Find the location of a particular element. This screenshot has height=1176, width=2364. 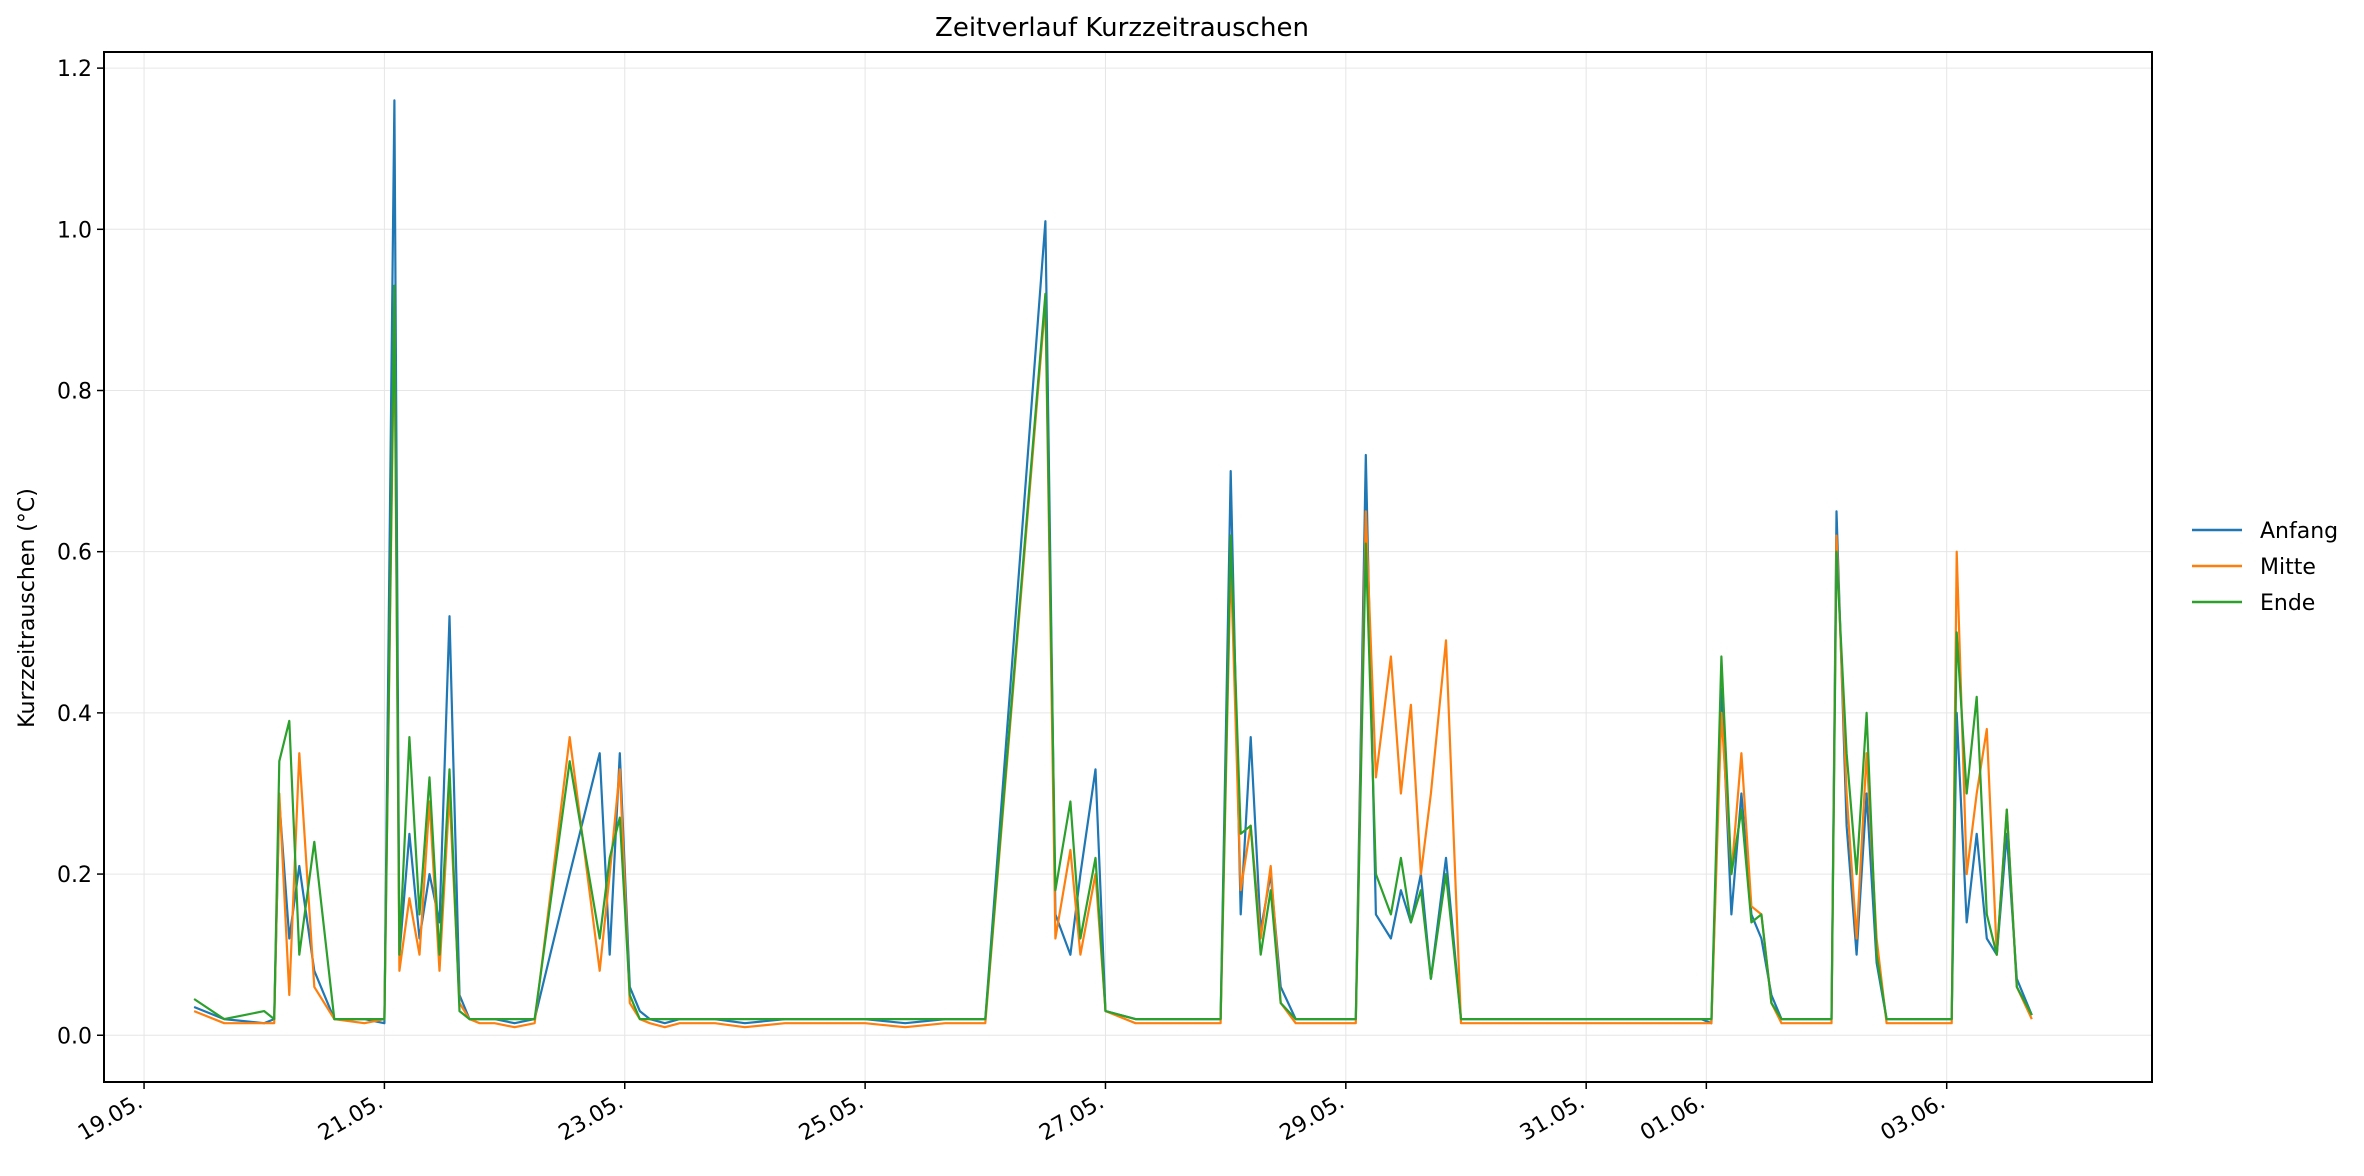

y-axis: 0.0 0.2 0.4 0.6 0.8 1.0 1.2 is located at coordinates (80, 553).